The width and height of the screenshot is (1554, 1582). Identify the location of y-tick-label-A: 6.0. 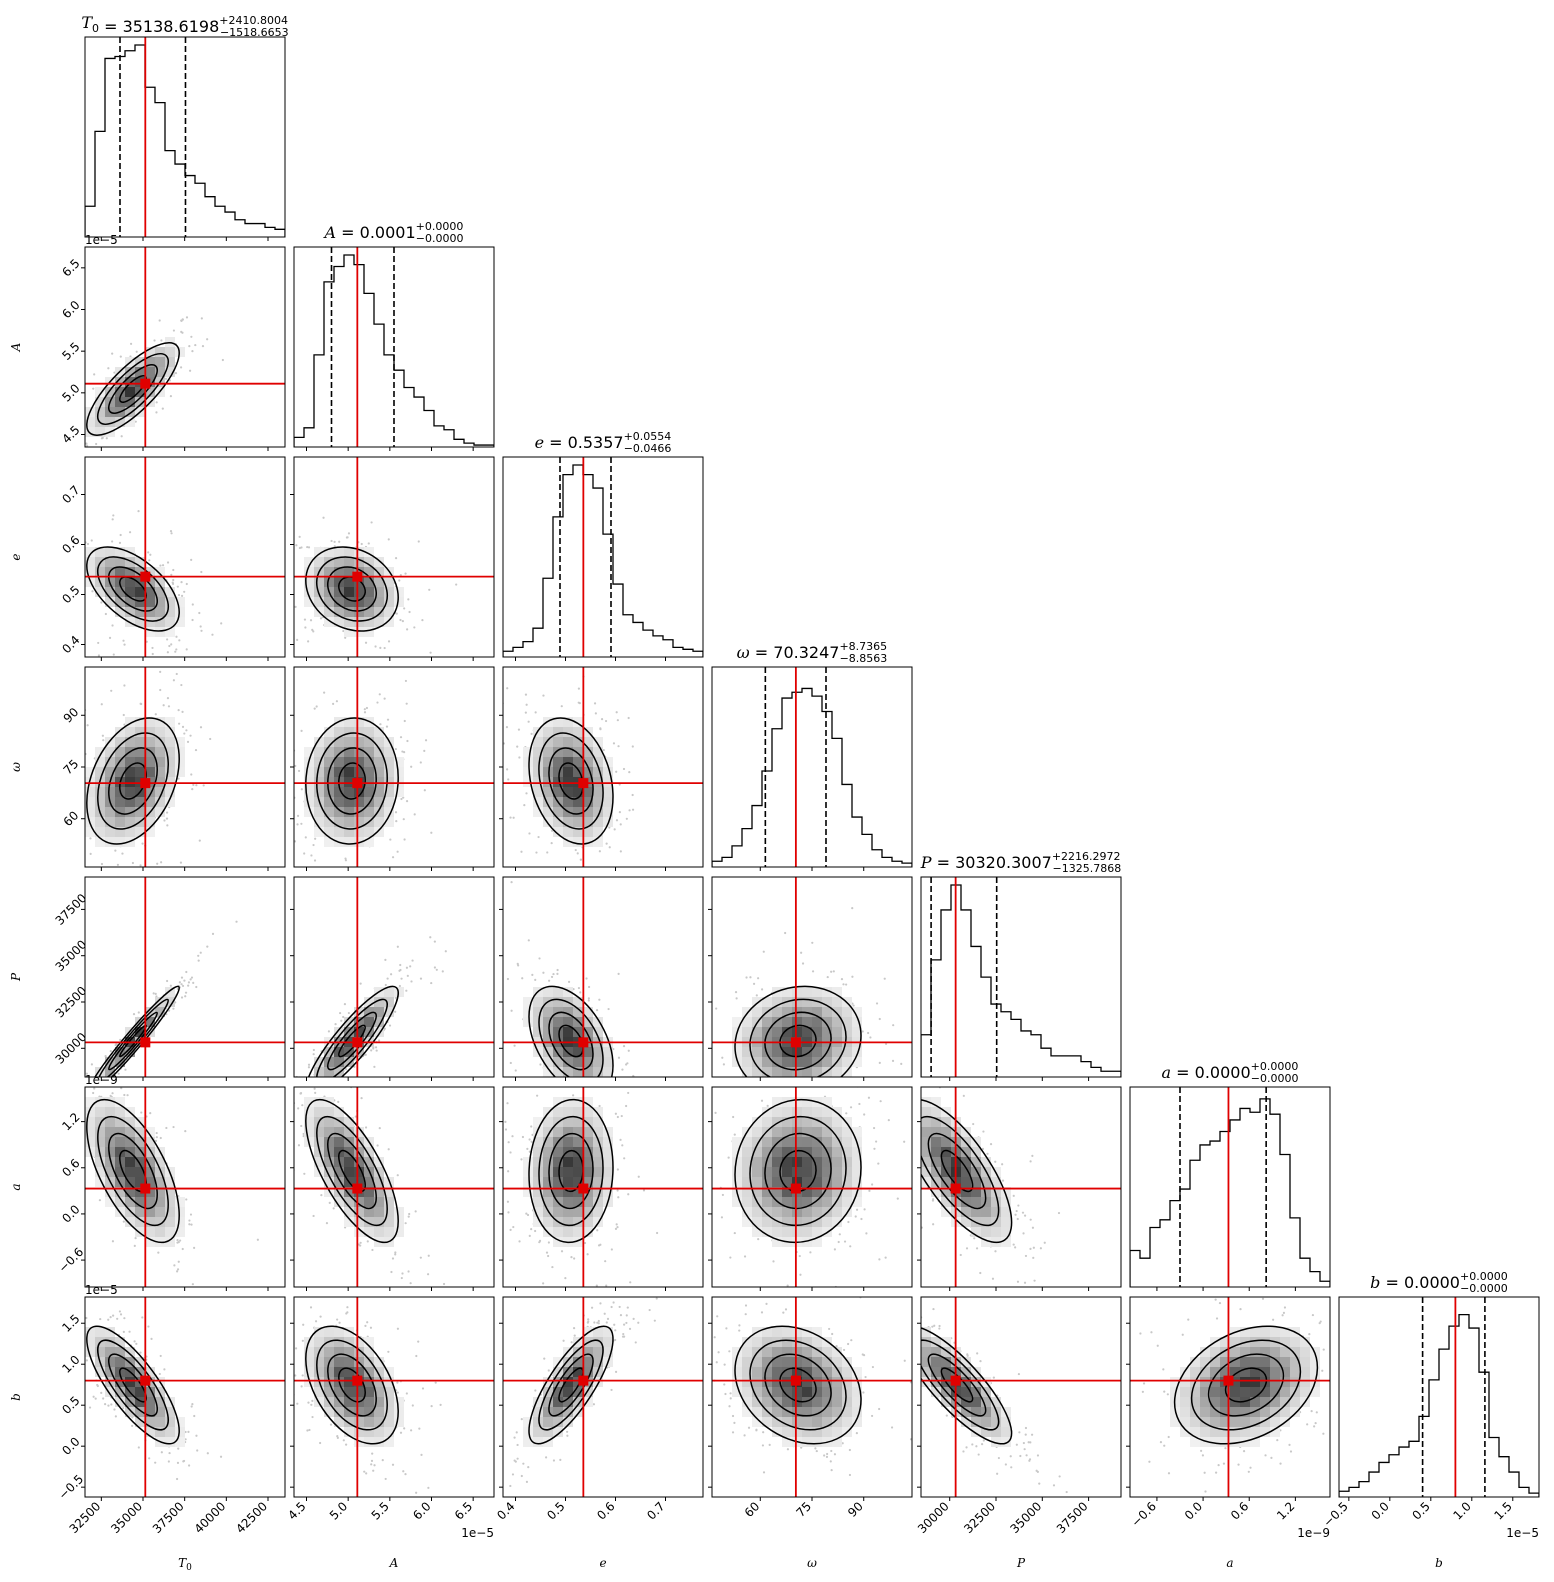
(70, 309).